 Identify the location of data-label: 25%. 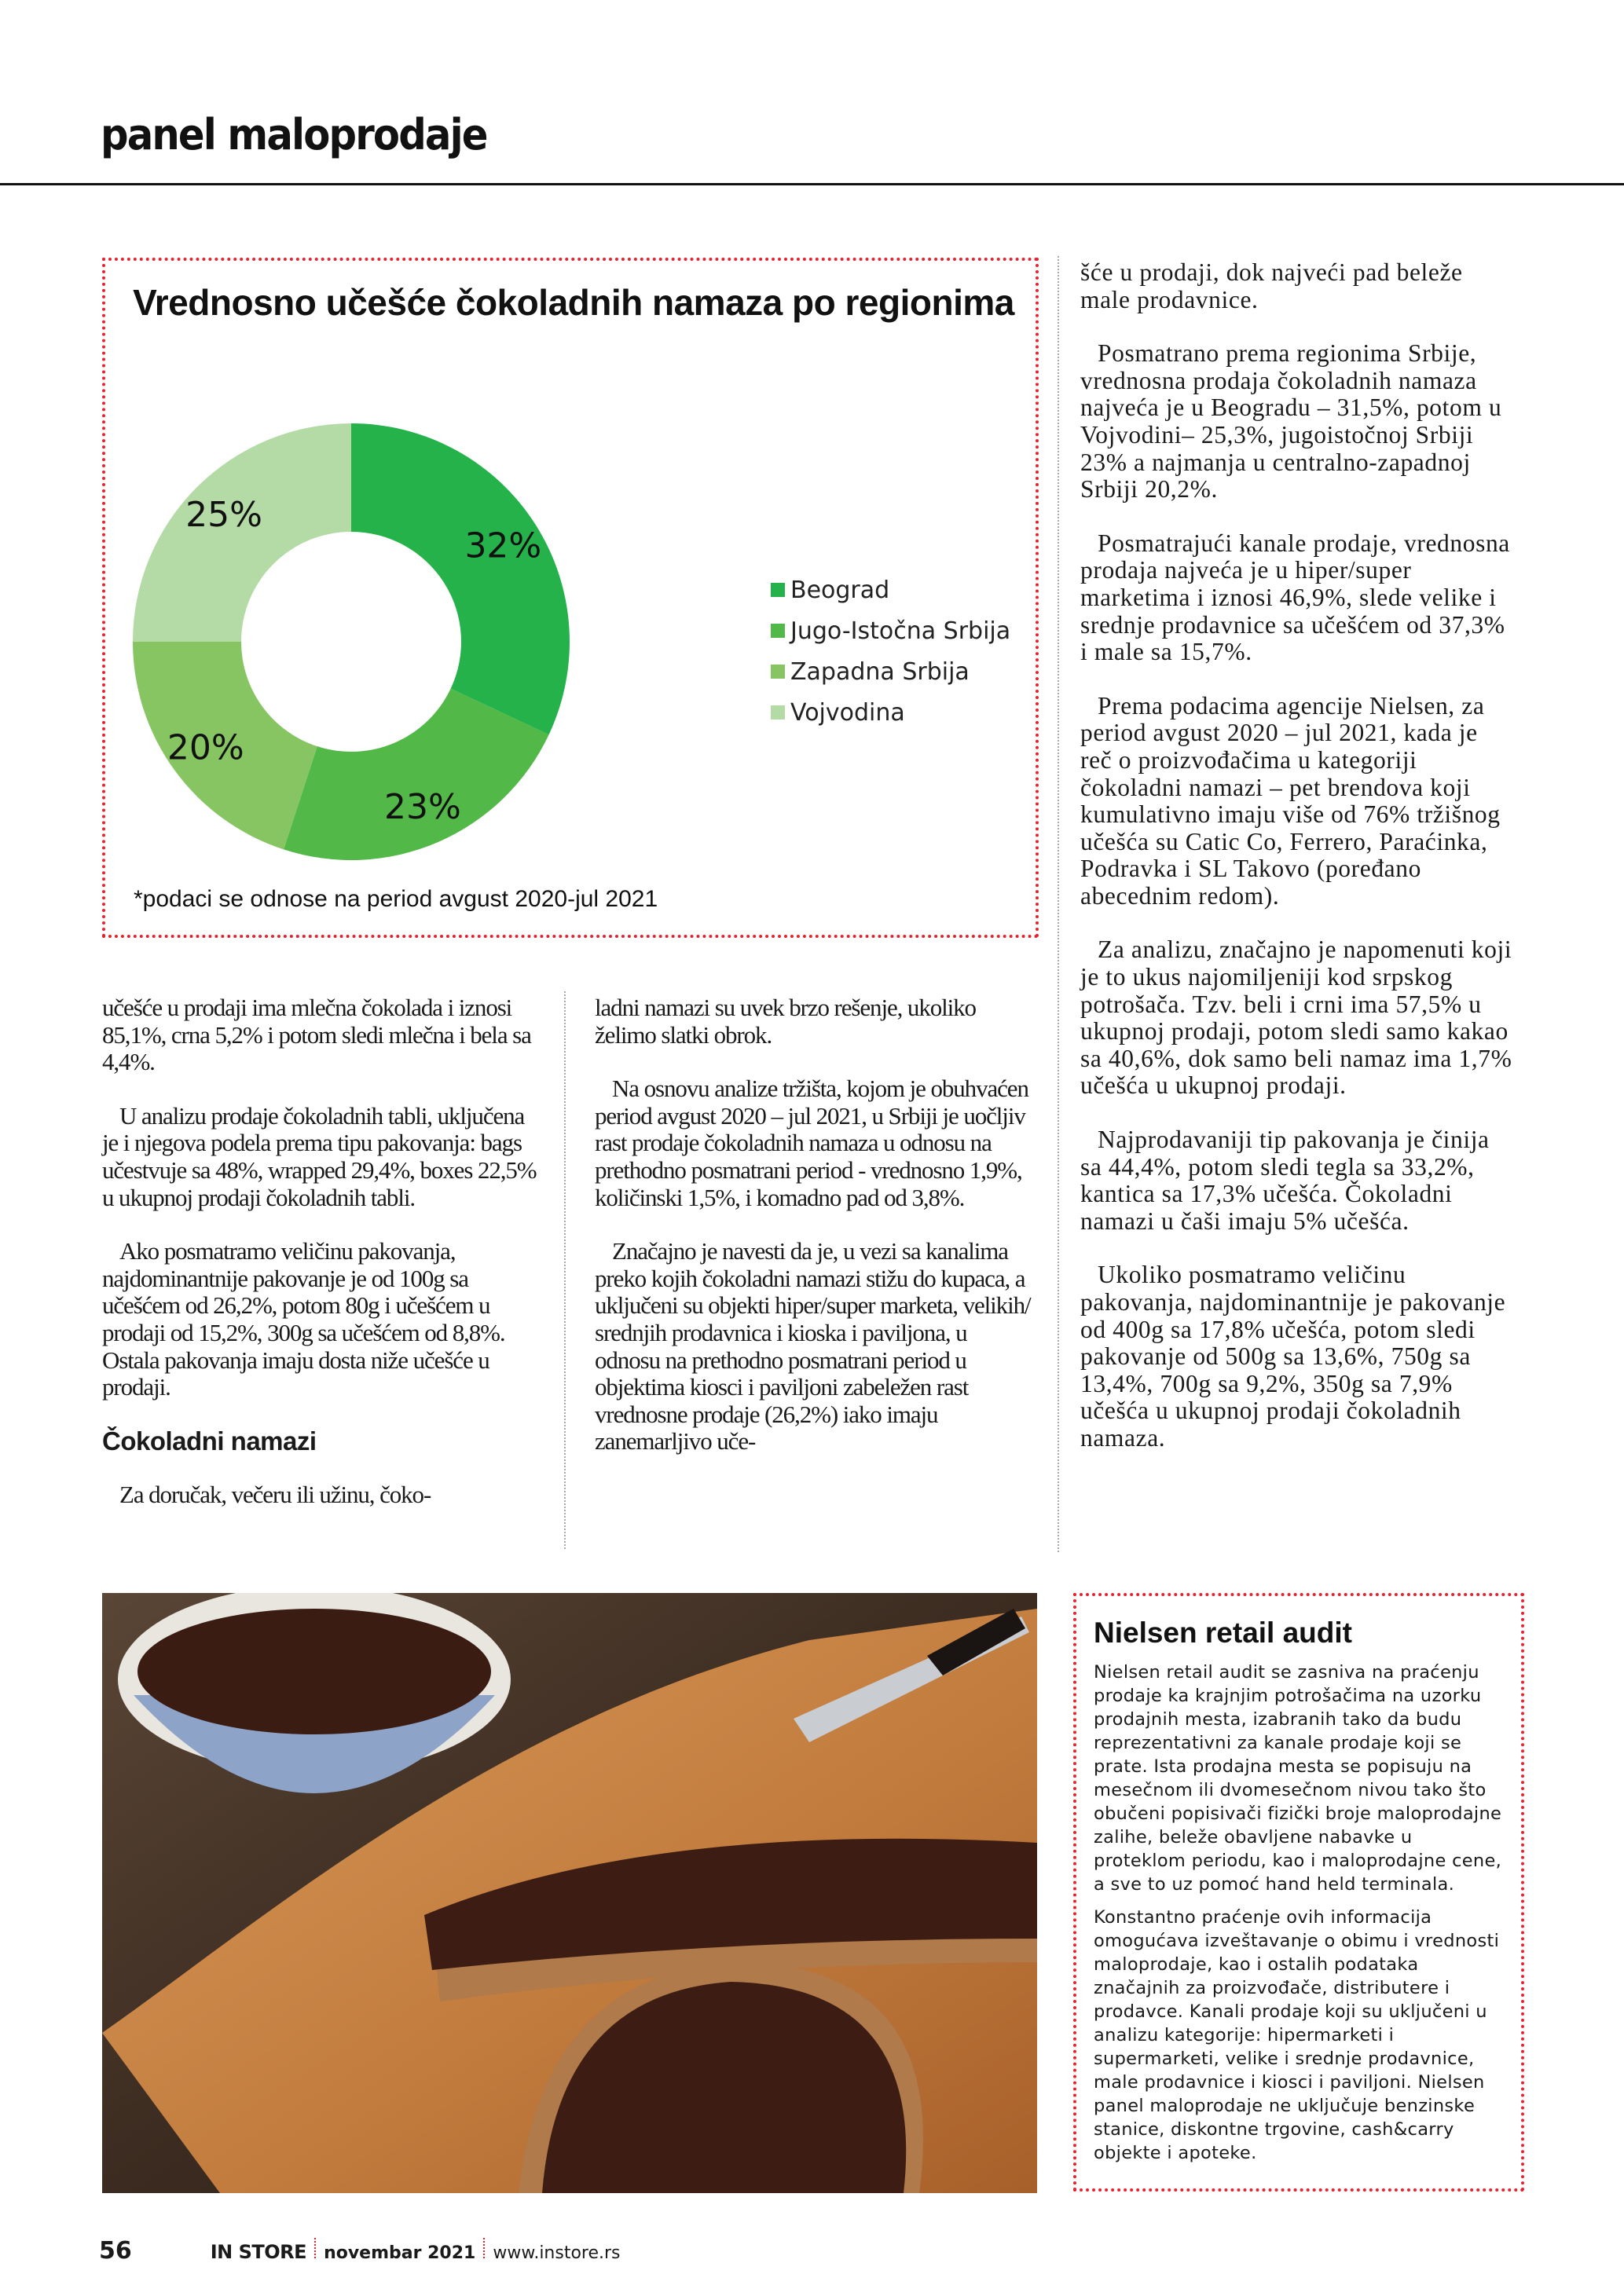
(224, 515).